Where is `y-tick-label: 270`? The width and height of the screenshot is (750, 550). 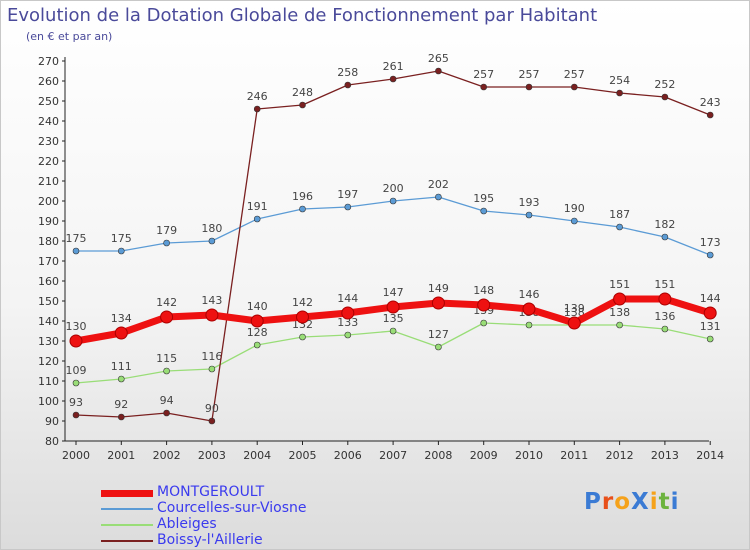 y-tick-label: 270 is located at coordinates (48, 61).